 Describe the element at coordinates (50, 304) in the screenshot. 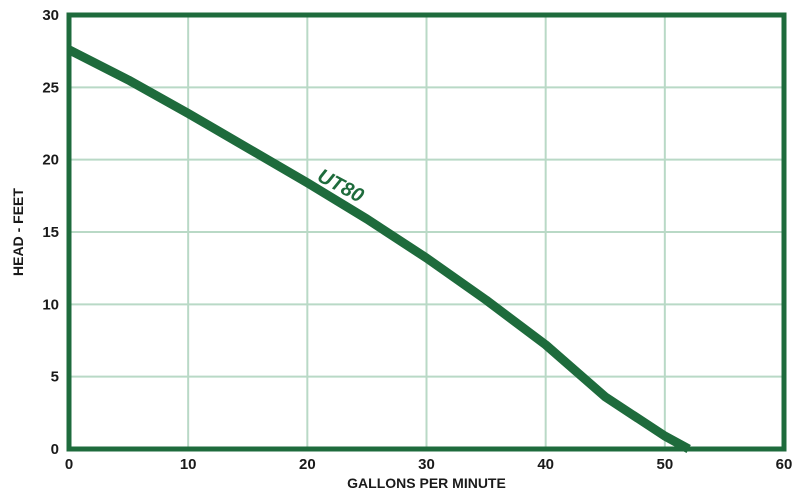

I see `y-tick-label-2: 10` at that location.